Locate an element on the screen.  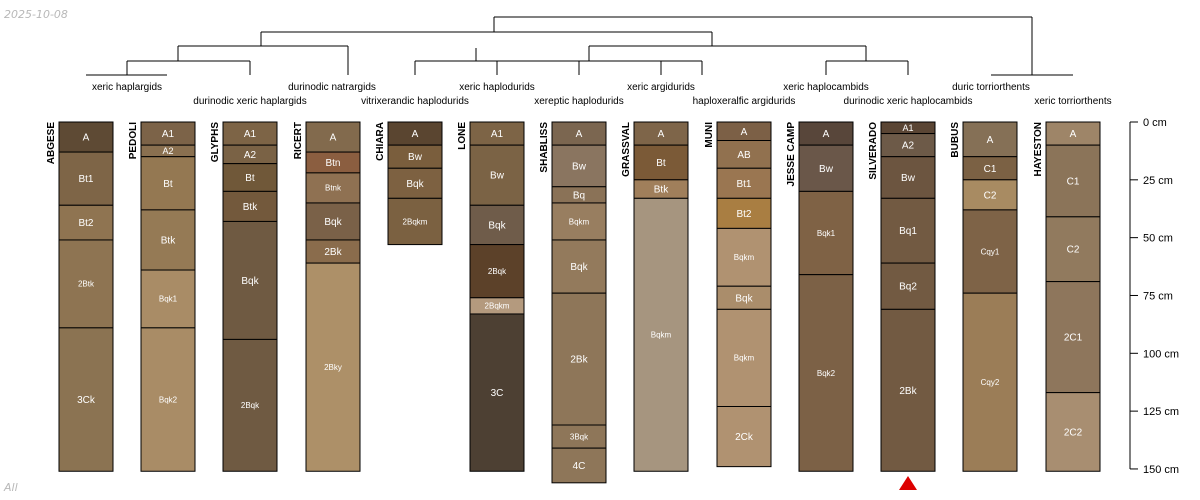
horizon-bq1 is located at coordinates (908, 230).